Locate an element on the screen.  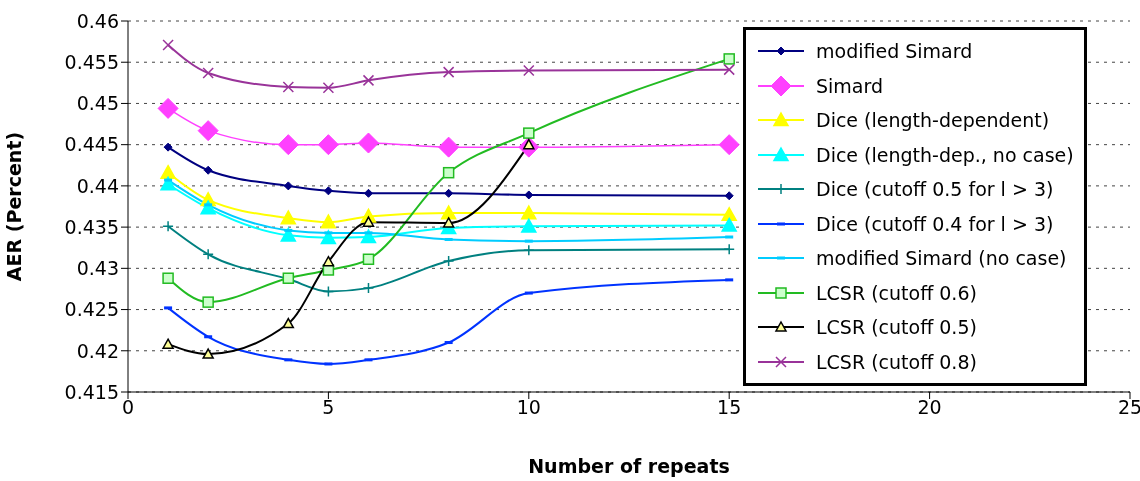
y-tick-label: 0.455 is located at coordinates (91, 61).